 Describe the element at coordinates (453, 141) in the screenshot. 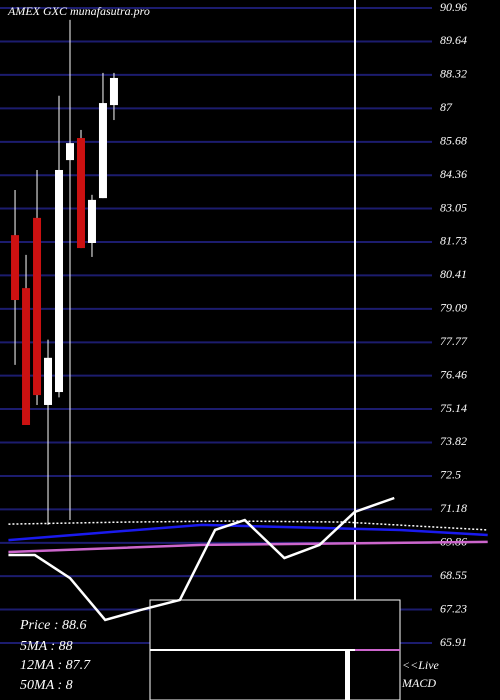

I see `y-tick-label: 85.68` at that location.